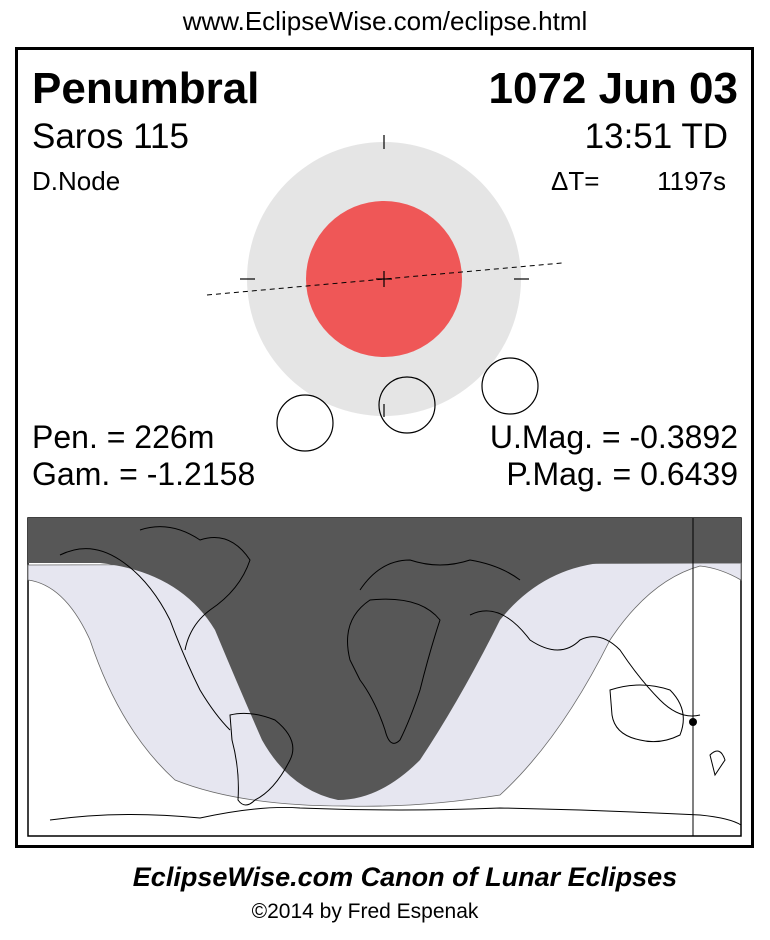 The height and width of the screenshot is (940, 770). What do you see at coordinates (613, 88) in the screenshot?
I see `eclipse-date: 1072 Jun 03` at bounding box center [613, 88].